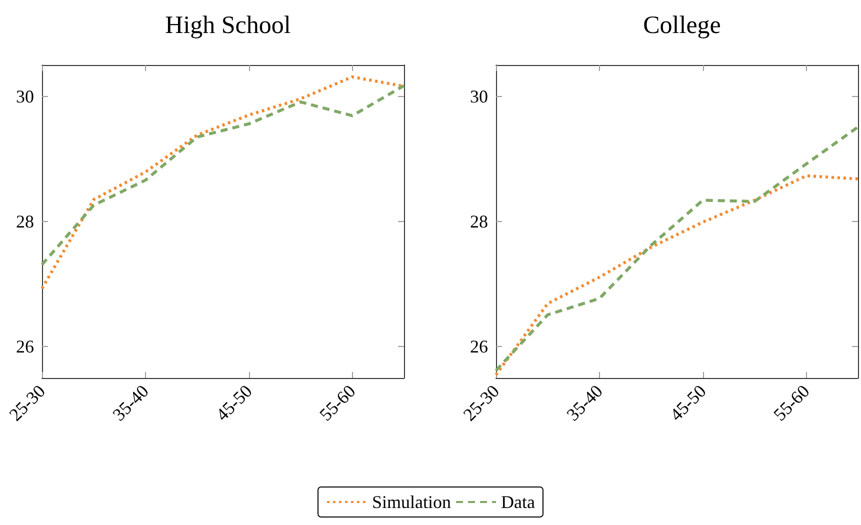 This screenshot has width=861, height=525. I want to click on line-series, so click(223, 175).